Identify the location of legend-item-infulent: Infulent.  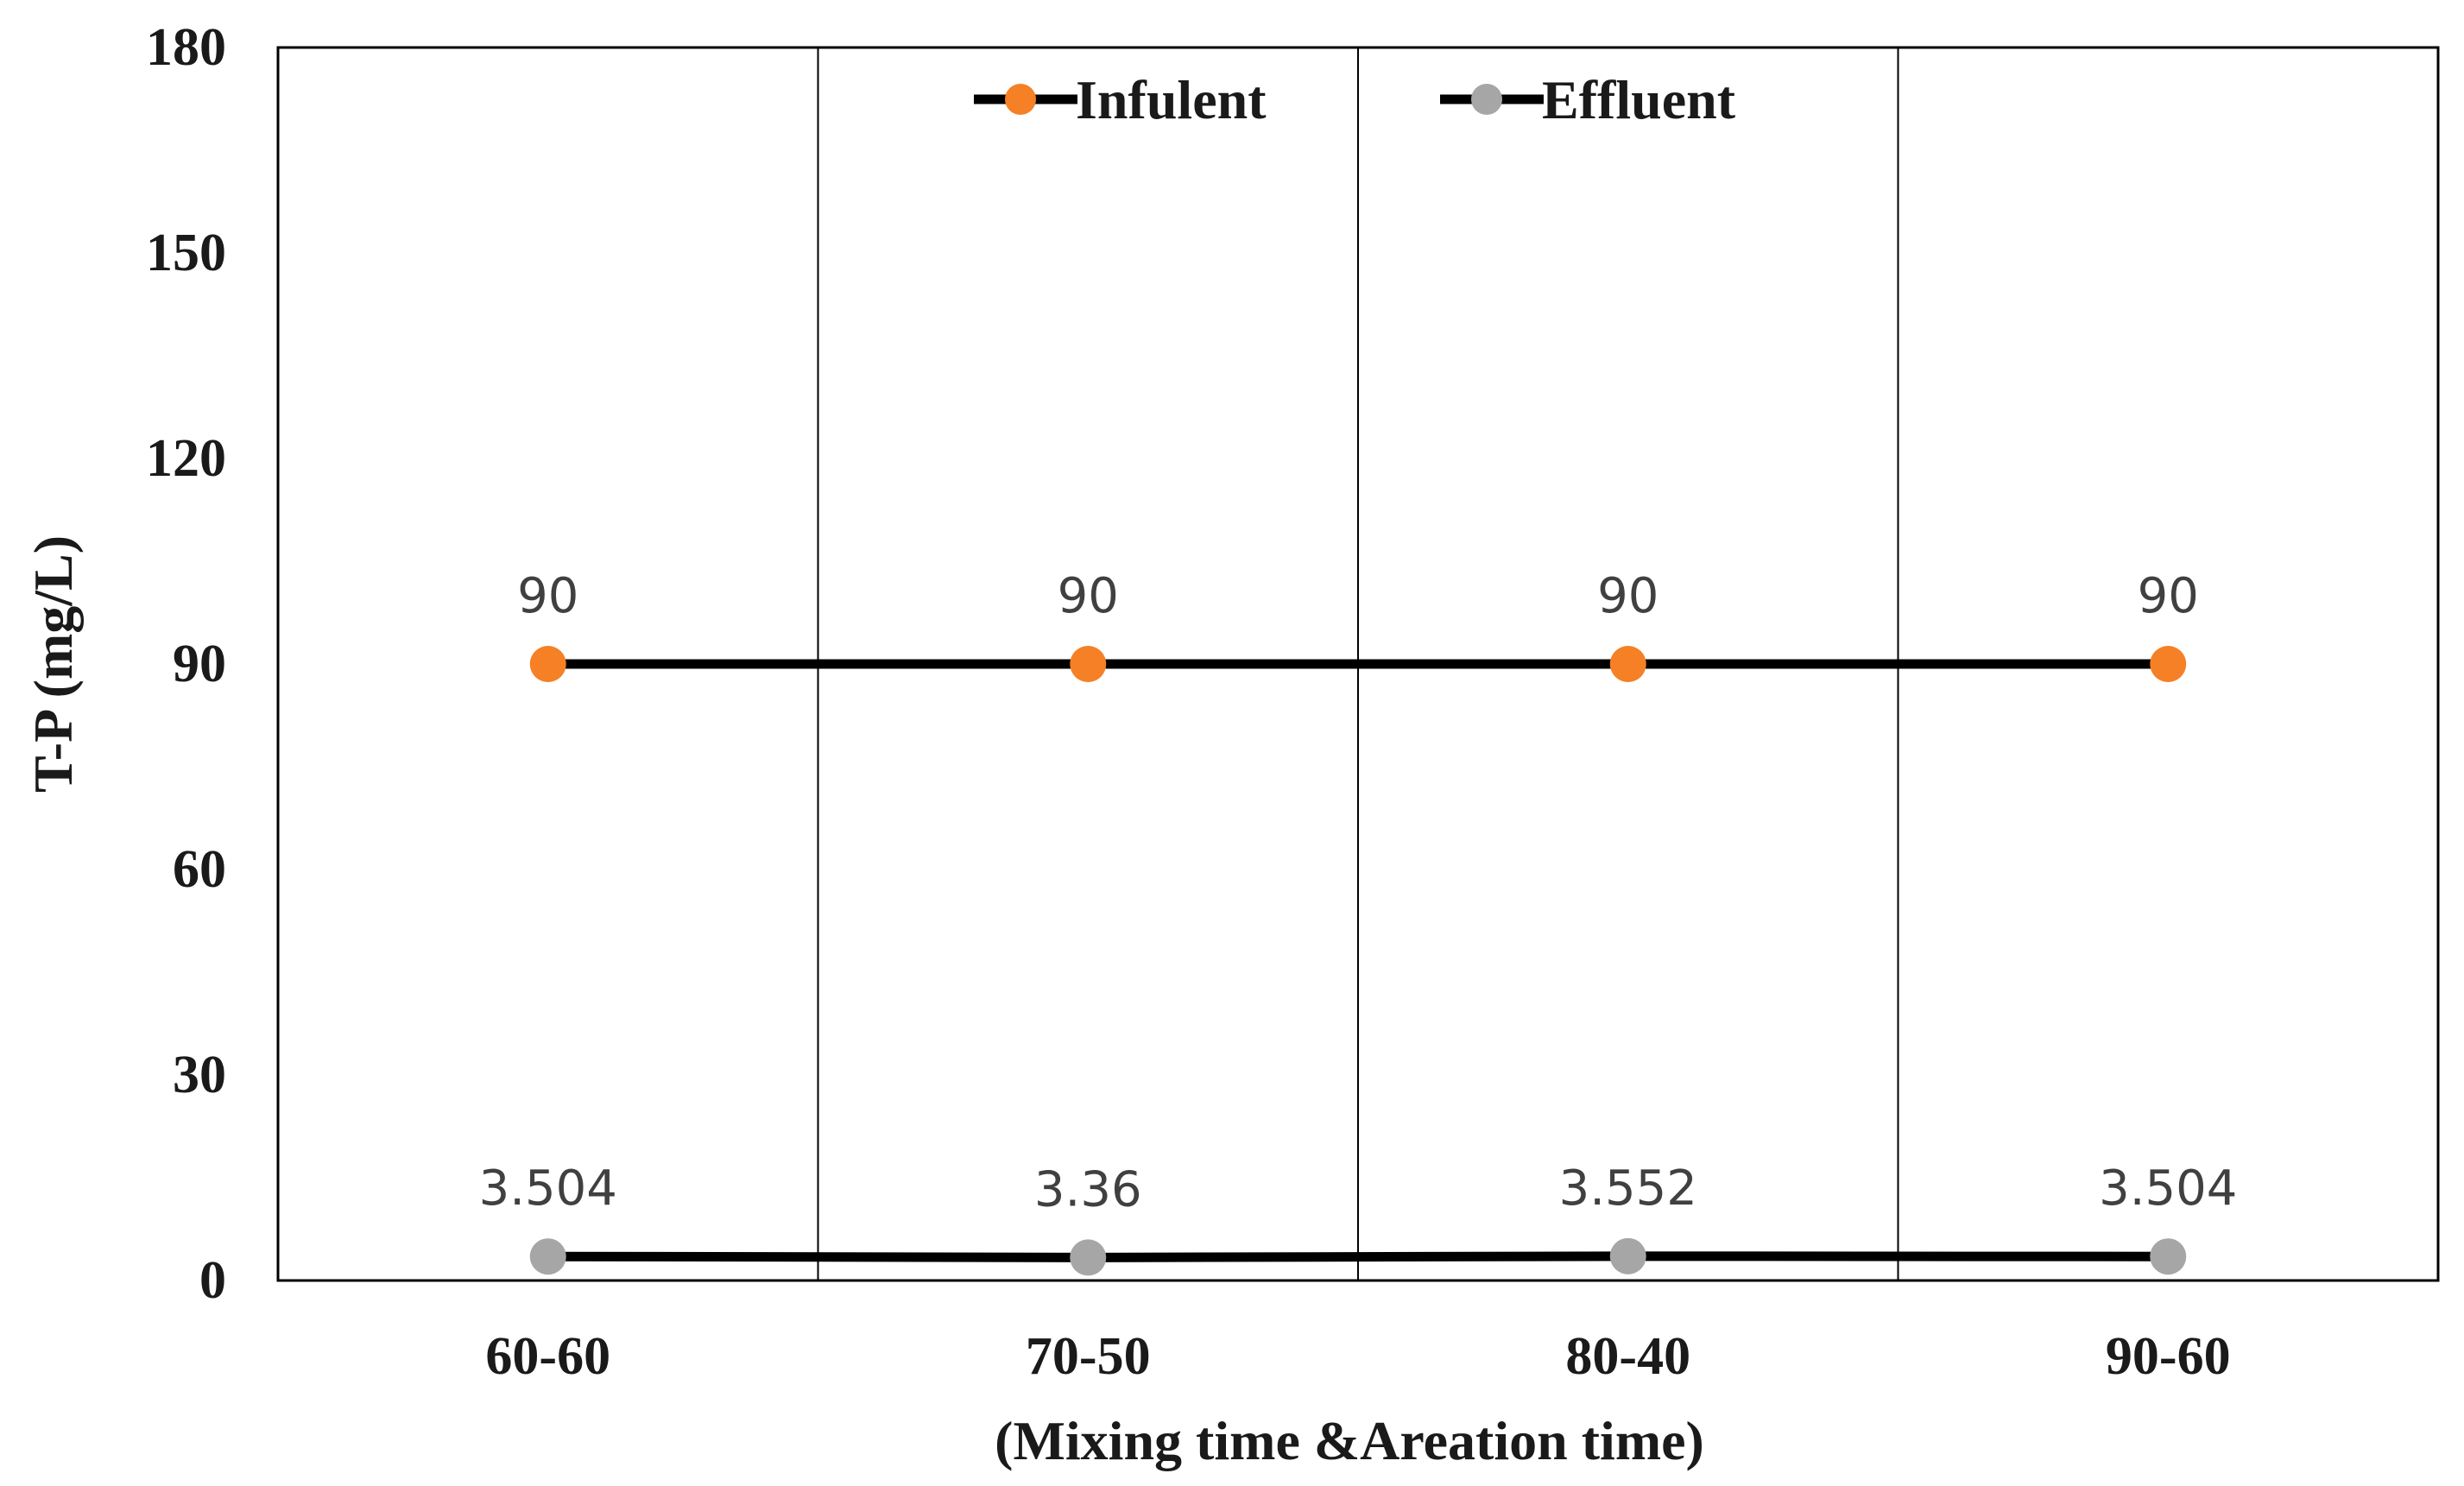
(1120, 99).